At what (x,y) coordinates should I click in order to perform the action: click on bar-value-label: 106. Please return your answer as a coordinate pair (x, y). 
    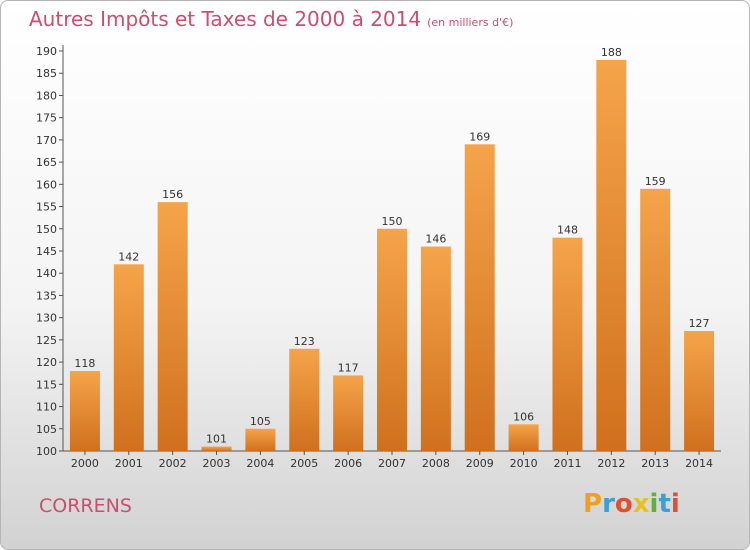
    Looking at the image, I should click on (523, 416).